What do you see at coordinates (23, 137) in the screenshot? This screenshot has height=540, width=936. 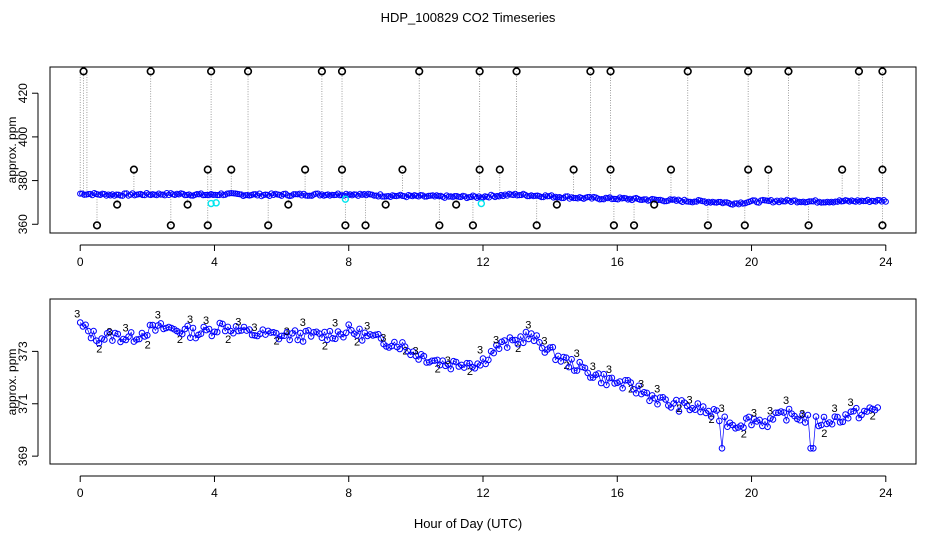 I see `top-y-tick-label: 400` at bounding box center [23, 137].